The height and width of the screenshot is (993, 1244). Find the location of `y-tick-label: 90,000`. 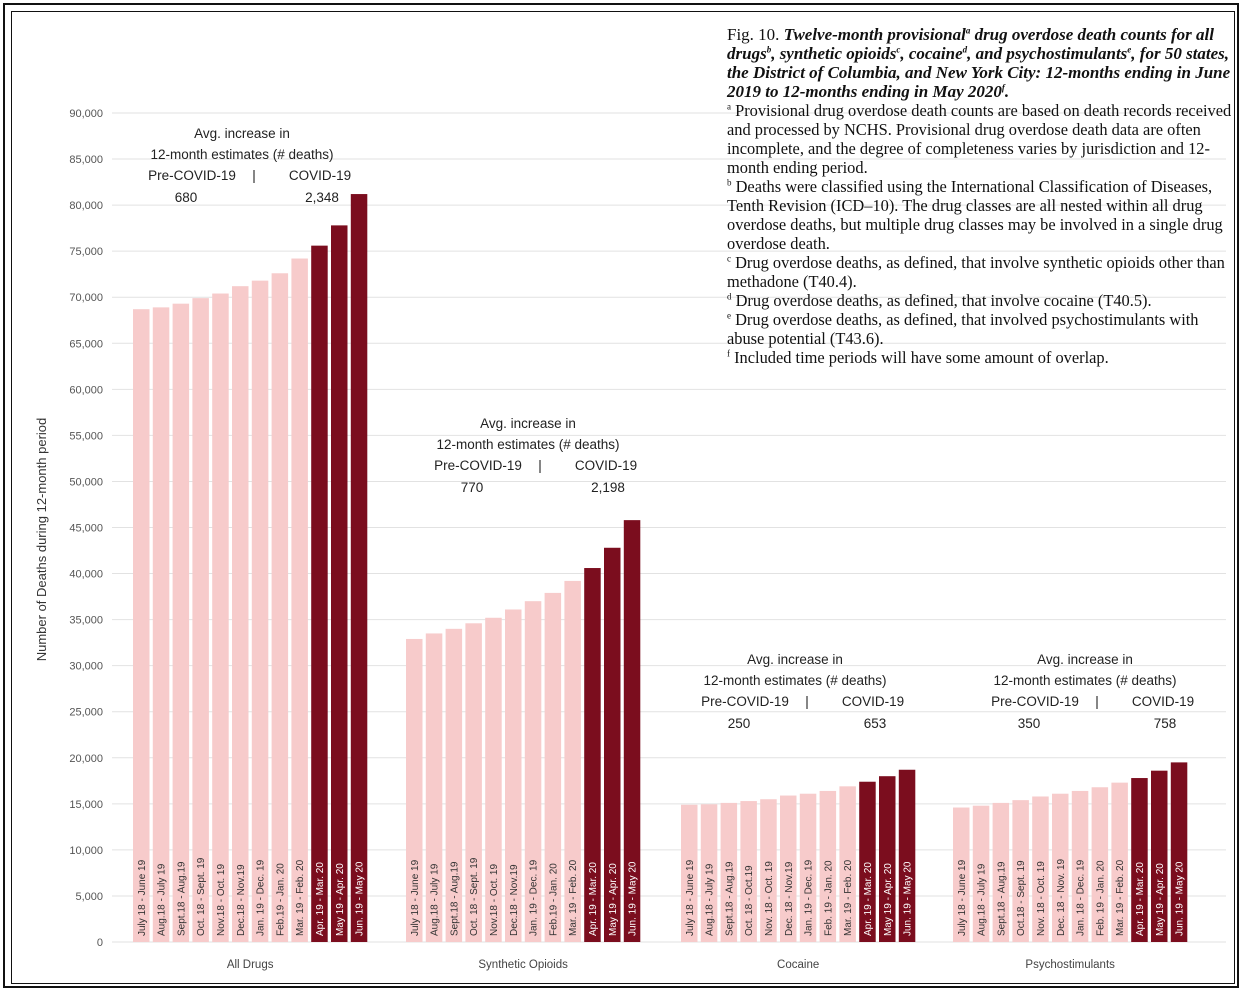

y-tick-label: 90,000 is located at coordinates (86, 114).